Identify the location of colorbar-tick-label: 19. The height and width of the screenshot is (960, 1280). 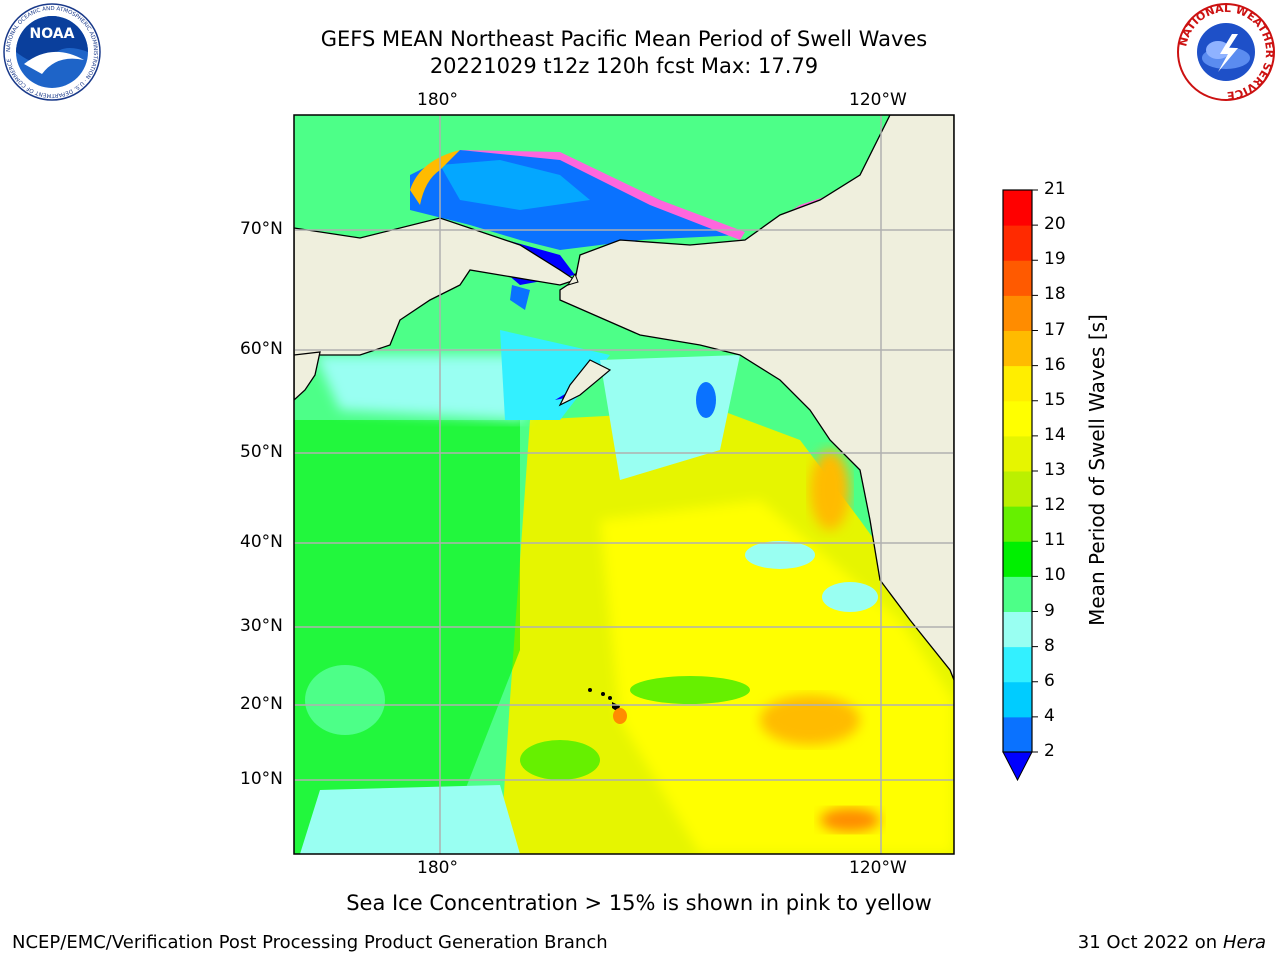
(1055, 259).